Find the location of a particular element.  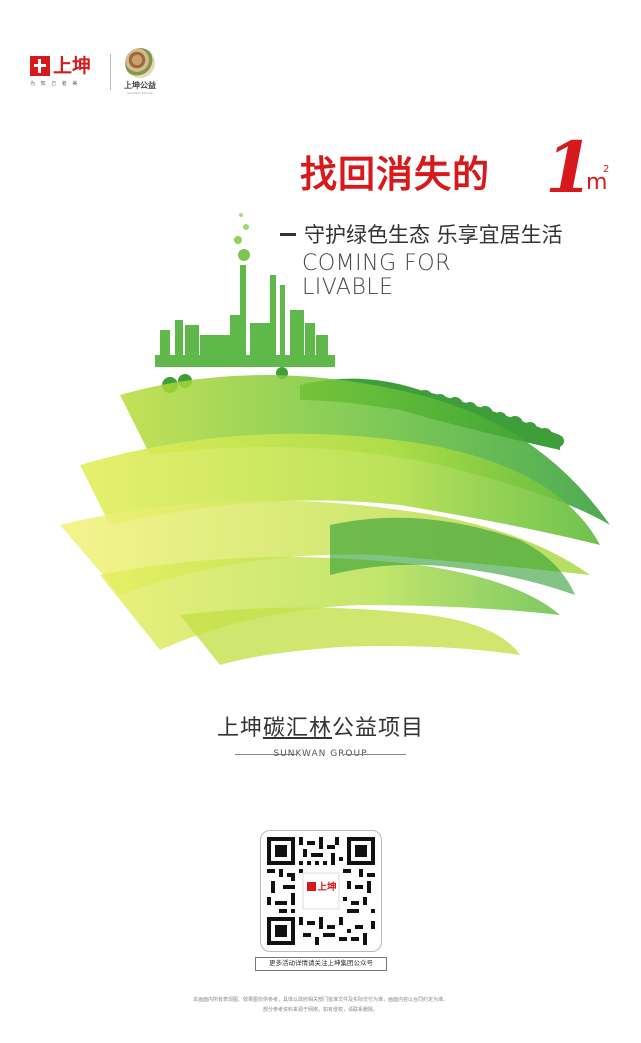

brand-mark-icon is located at coordinates (40, 66).